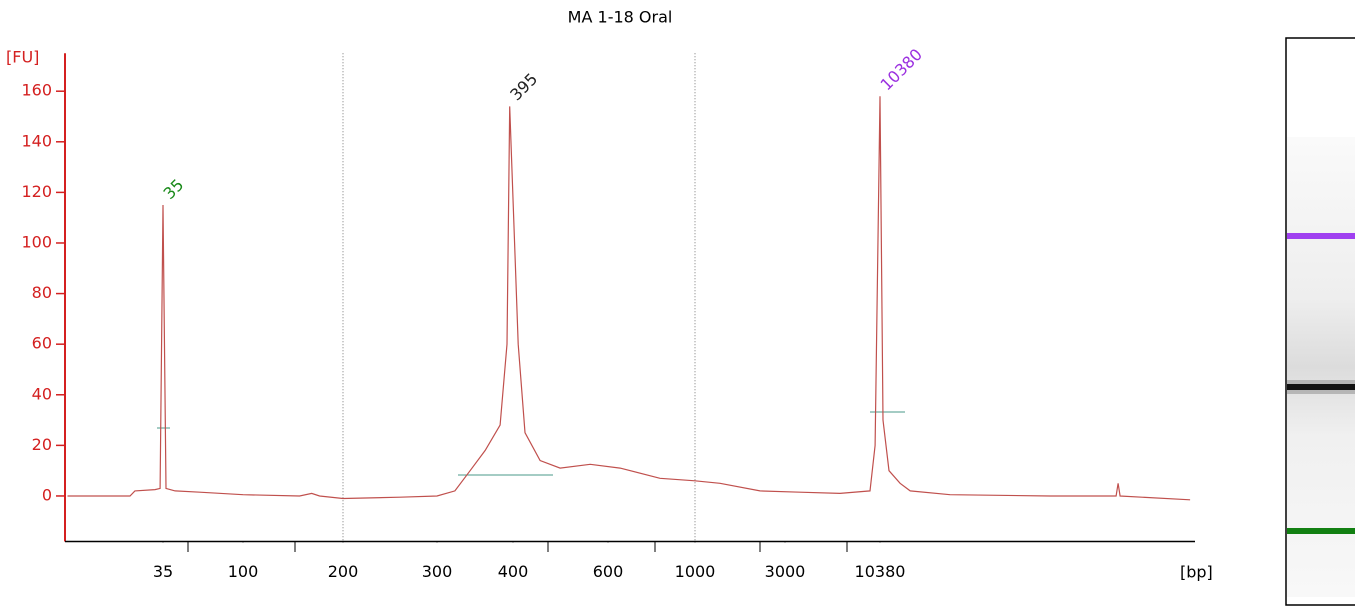 The width and height of the screenshot is (1355, 609). I want to click on x-tick-label: 35, so click(163, 571).